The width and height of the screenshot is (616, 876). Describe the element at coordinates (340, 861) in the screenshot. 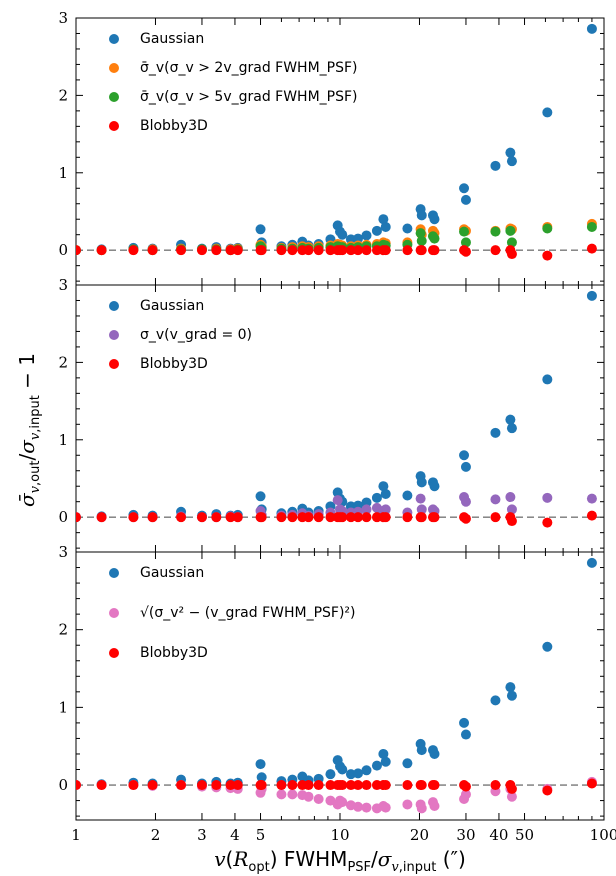

I see `x-axis-label: v(Ropt) FWHMPSF/σv,input (″)` at that location.